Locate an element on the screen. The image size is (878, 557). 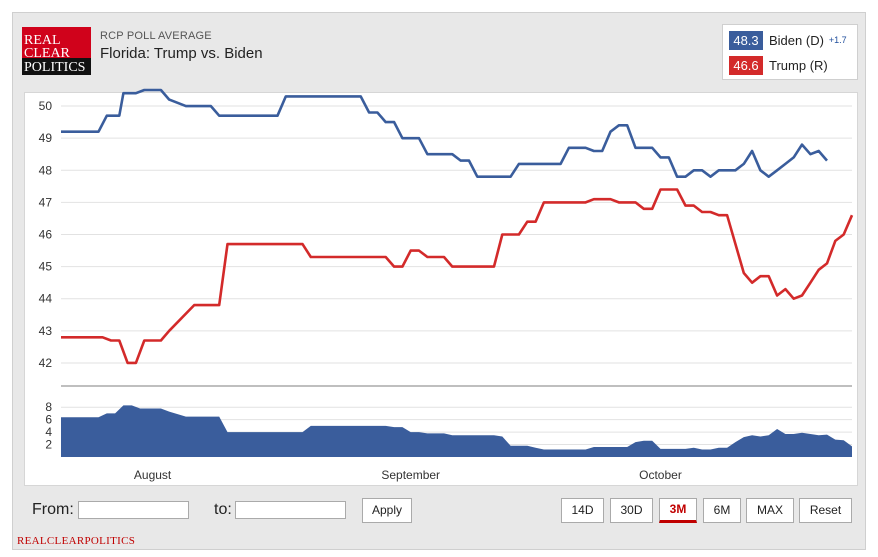
y-tick-label: 46 is located at coordinates (46, 235).